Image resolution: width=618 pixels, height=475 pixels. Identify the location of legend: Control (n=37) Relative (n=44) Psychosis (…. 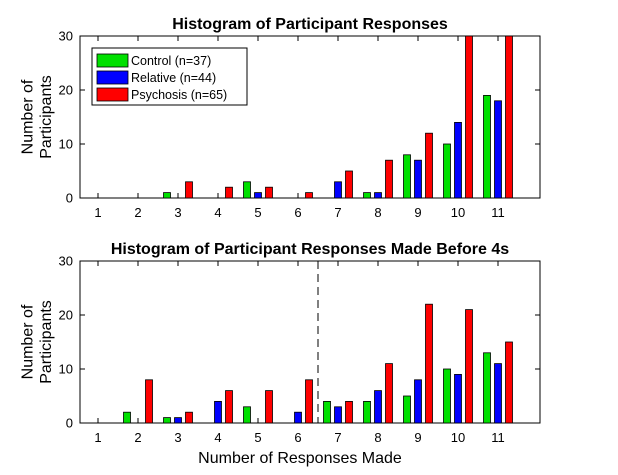
(169, 76).